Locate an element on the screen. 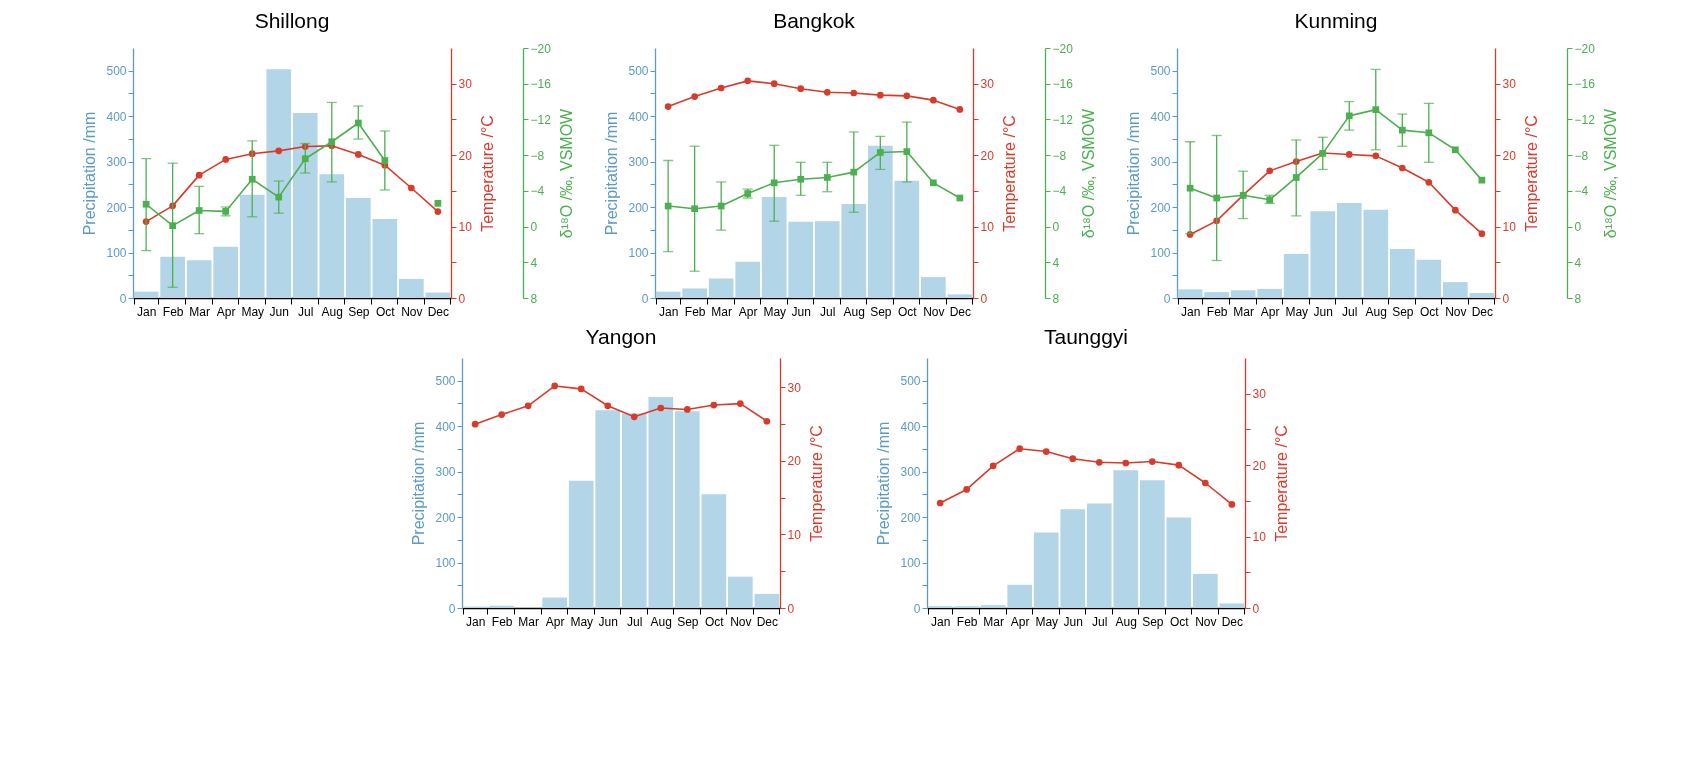 Image resolution: width=1699 pixels, height=763 pixels. y3-tick-label: 8 is located at coordinates (1055, 298).